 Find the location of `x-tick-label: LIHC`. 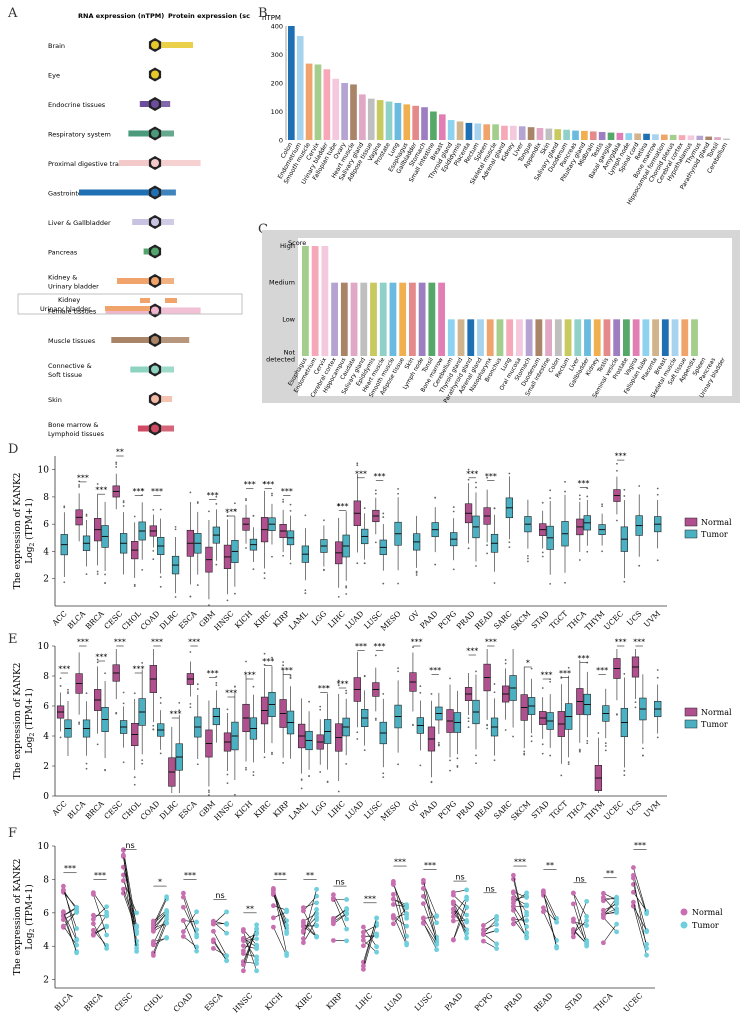

x-tick-label: LIHC is located at coordinates (364, 1001).